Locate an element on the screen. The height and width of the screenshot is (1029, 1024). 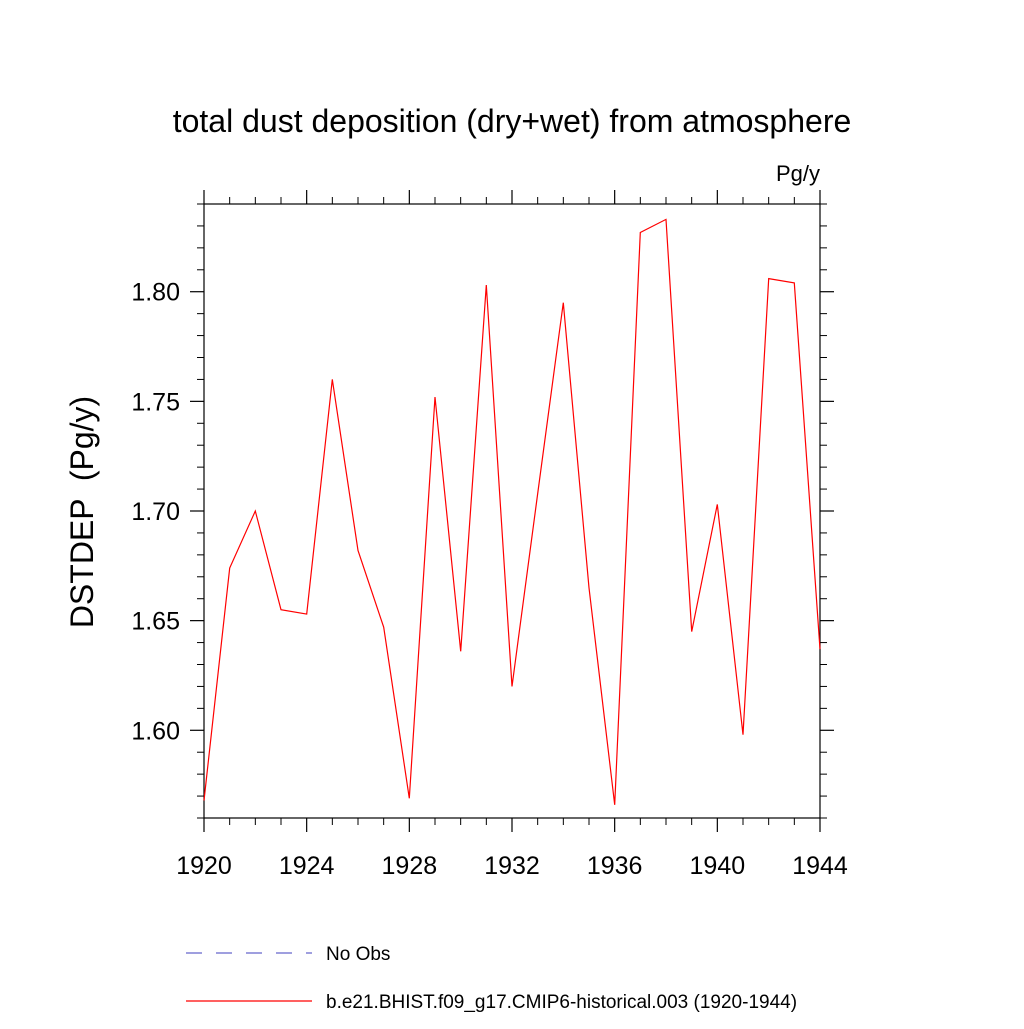
y-tick-label: 1.60 is located at coordinates (155, 731).